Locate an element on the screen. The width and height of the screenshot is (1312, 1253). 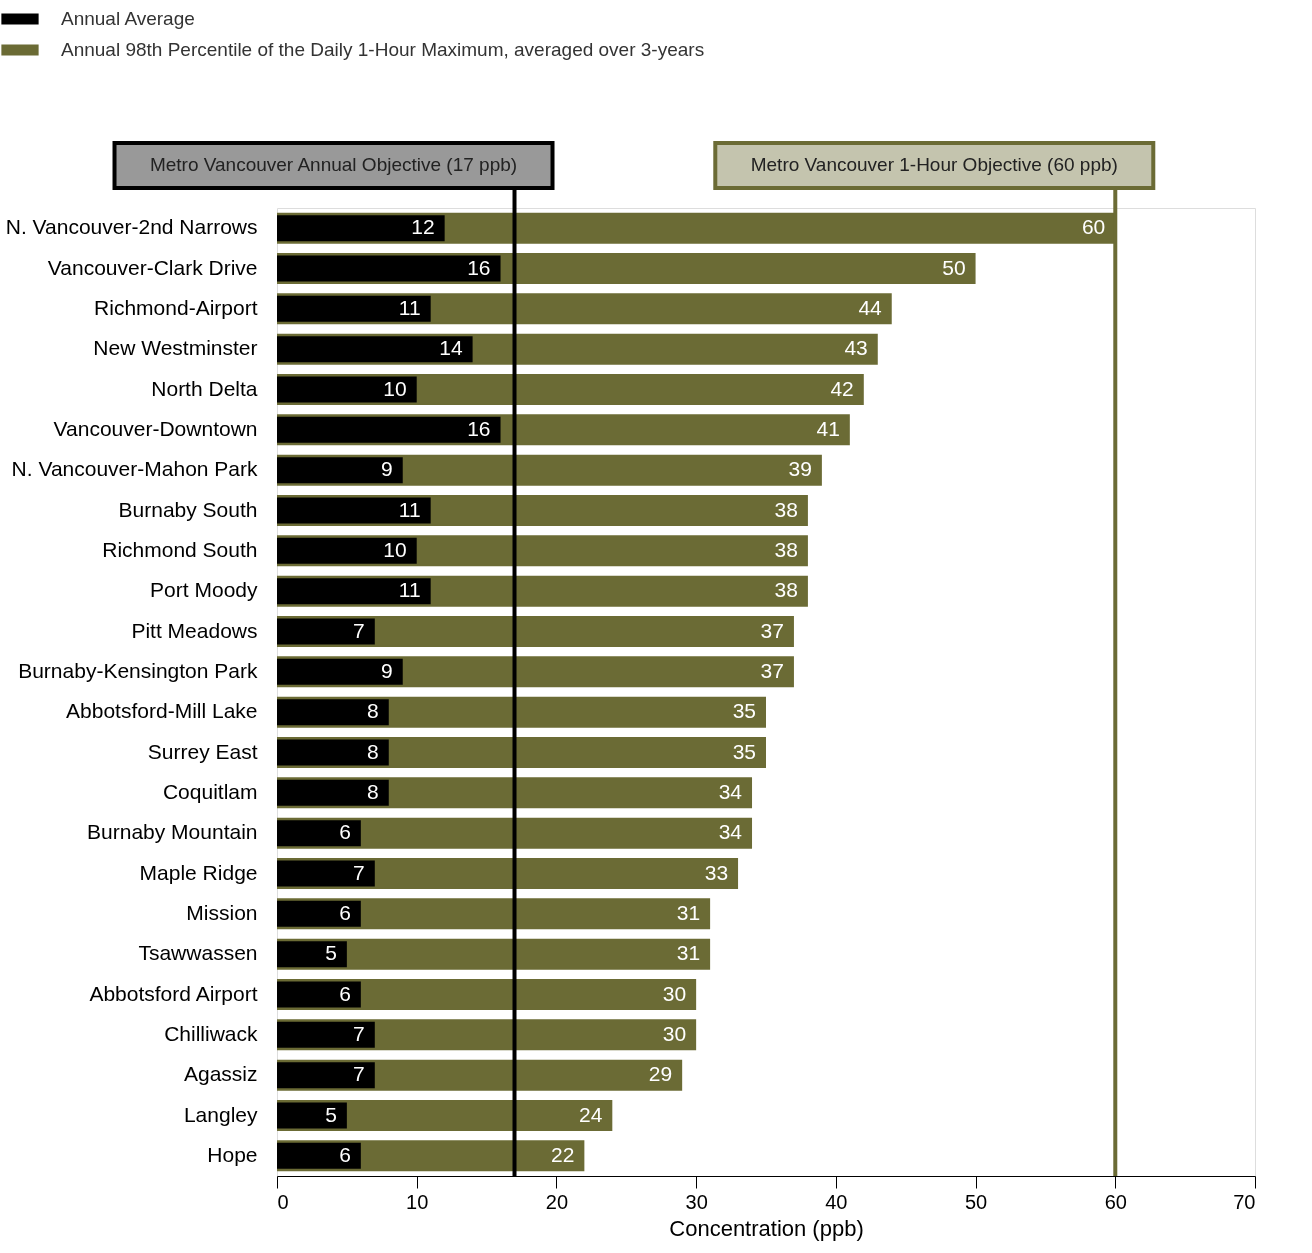
data-label: 42 is located at coordinates (842, 388).